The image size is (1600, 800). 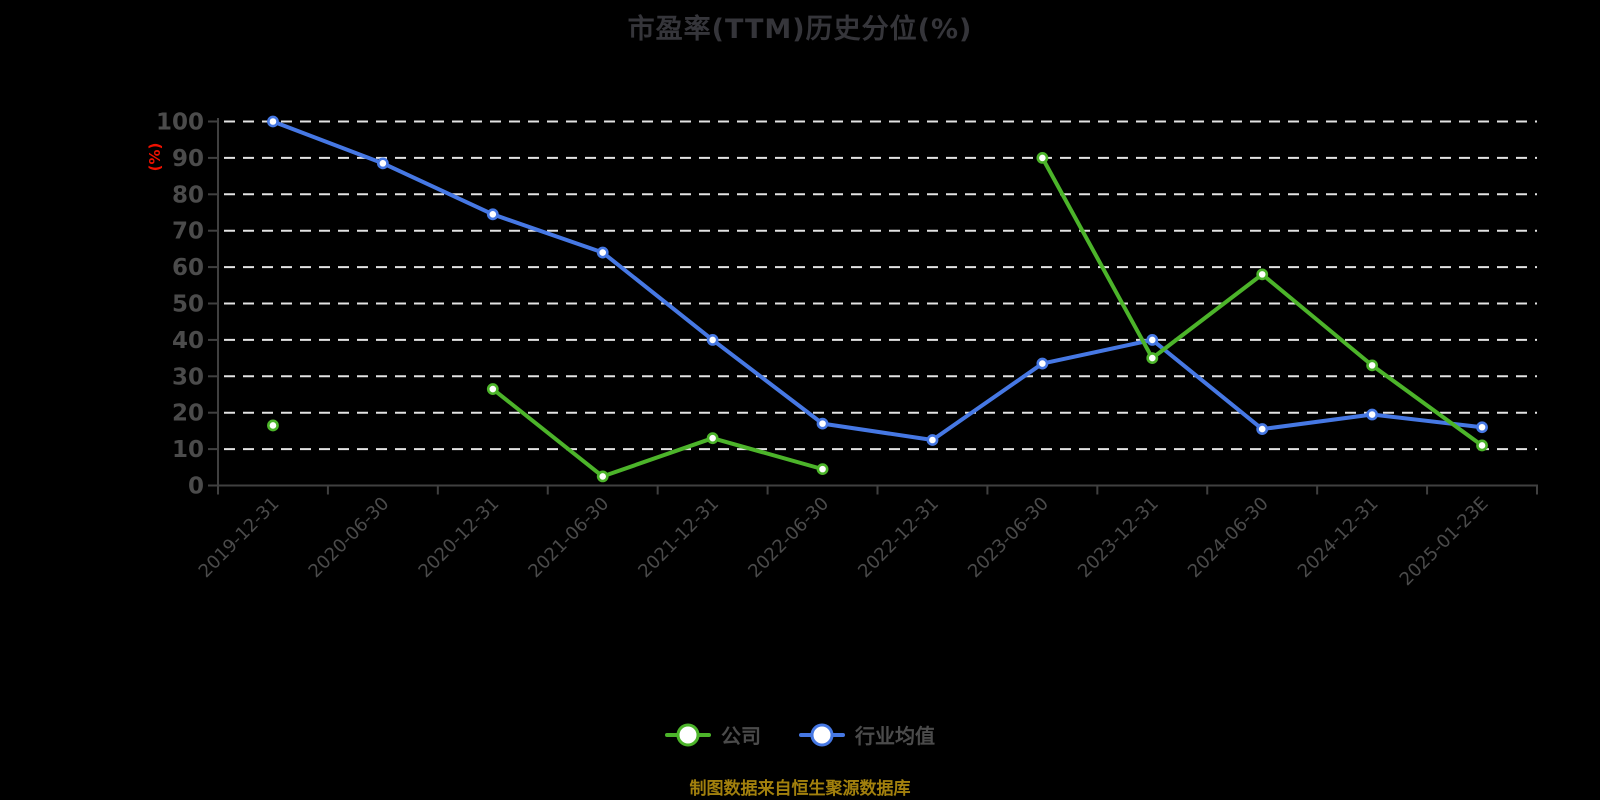 What do you see at coordinates (349, 537) in the screenshot?
I see `x-tick-label: 2020-06-30` at bounding box center [349, 537].